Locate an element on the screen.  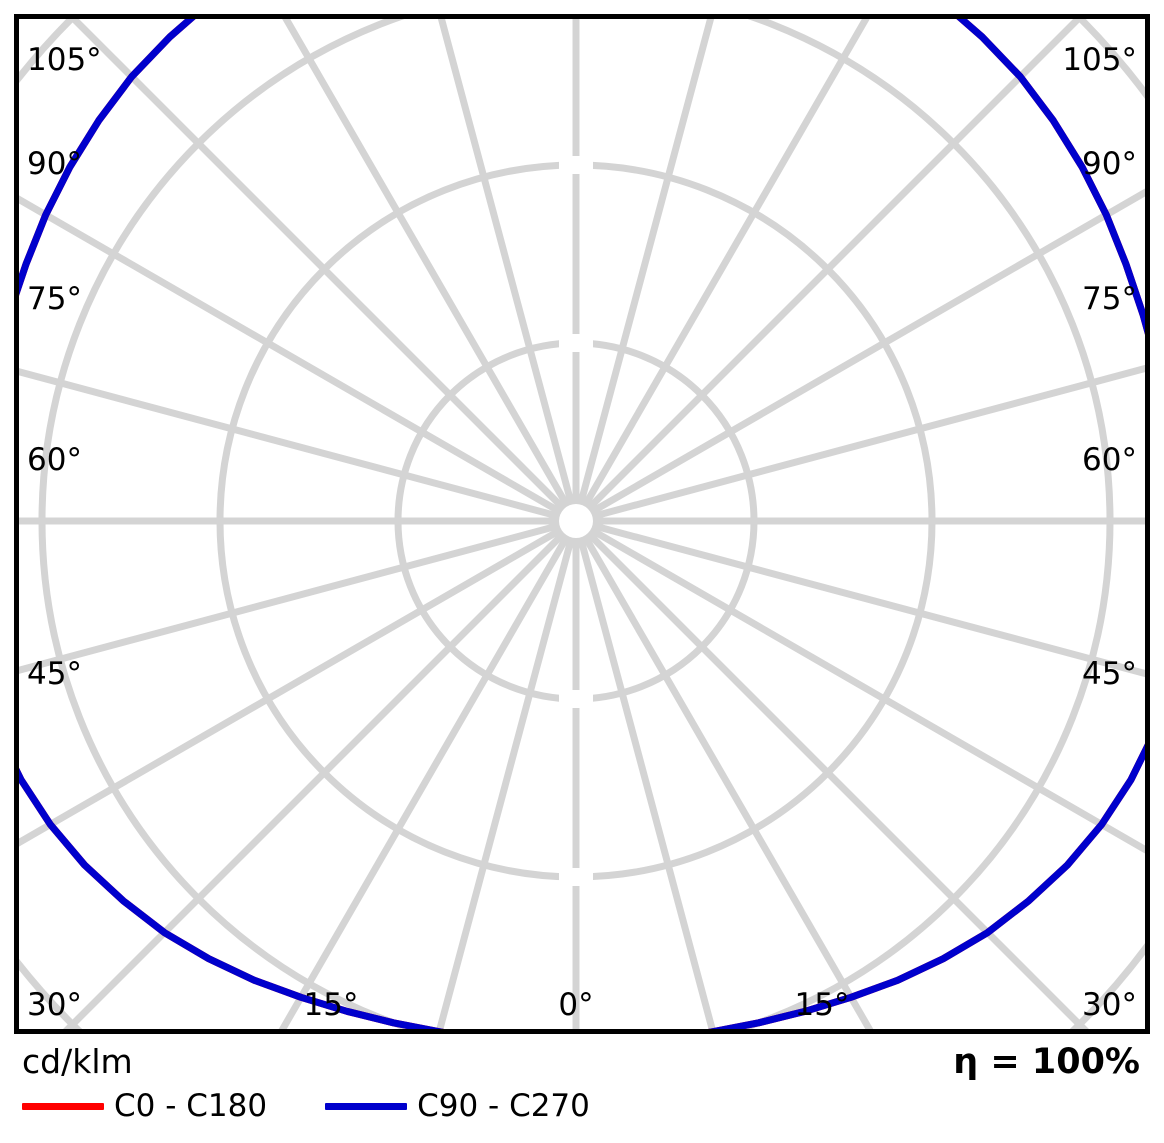
legend-item-c0-c180: C0 - C180 is located at coordinates (144, 1106).